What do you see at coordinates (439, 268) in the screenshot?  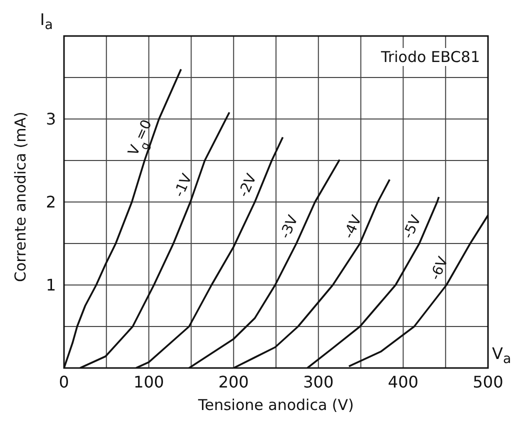 I see `text: -6V` at bounding box center [439, 268].